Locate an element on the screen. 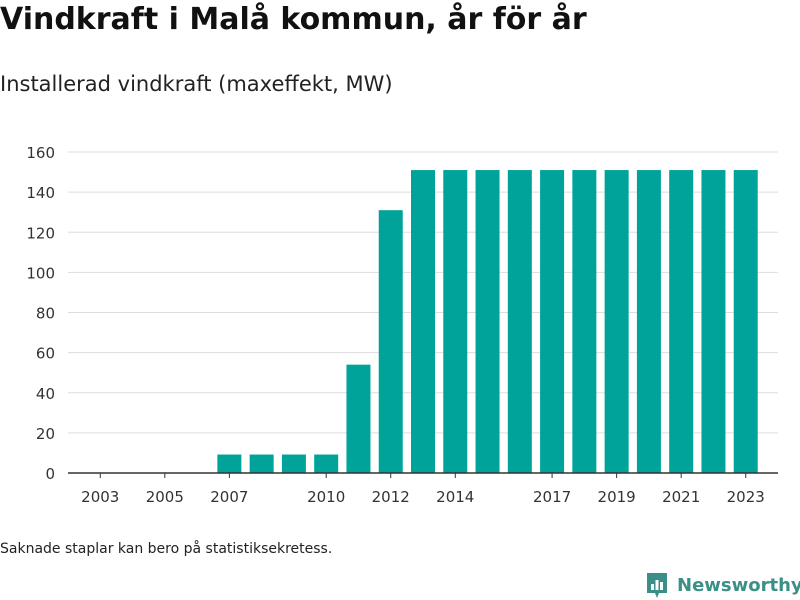 This screenshot has width=800, height=600. y-tick-label: 40 is located at coordinates (45, 394).